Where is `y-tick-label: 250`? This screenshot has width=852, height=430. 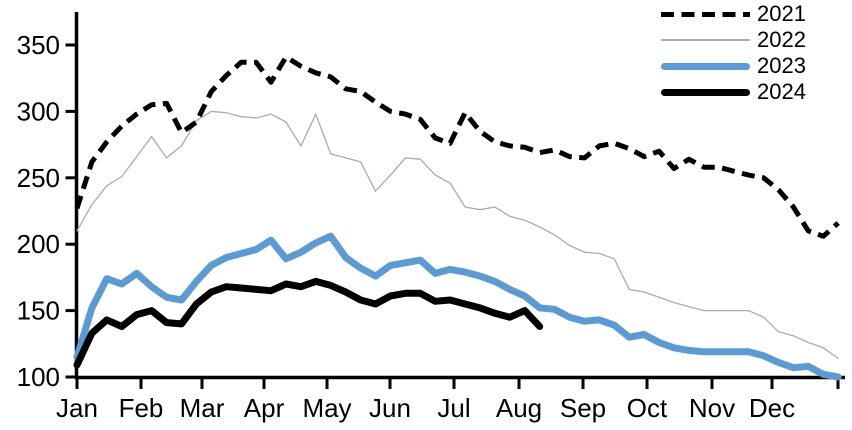
y-tick-label: 250 is located at coordinates (38, 178).